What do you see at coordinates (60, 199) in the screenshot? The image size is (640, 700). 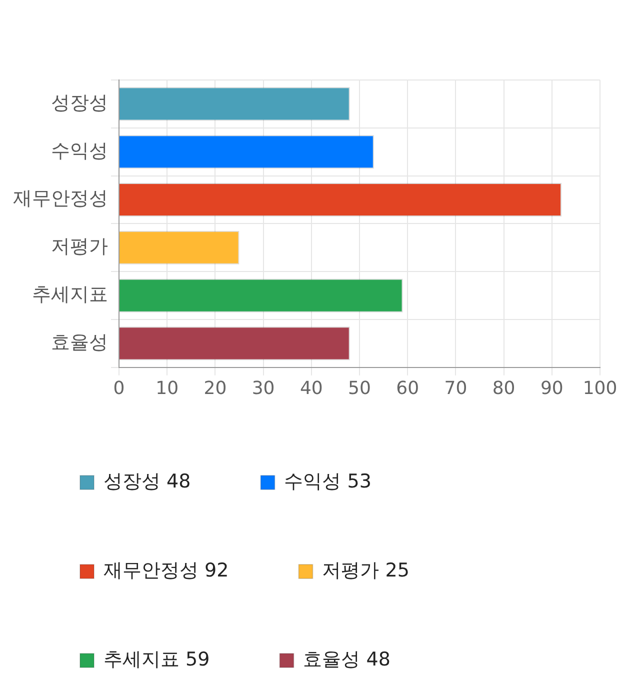 I see `y-tick-label: 재무안정성` at bounding box center [60, 199].